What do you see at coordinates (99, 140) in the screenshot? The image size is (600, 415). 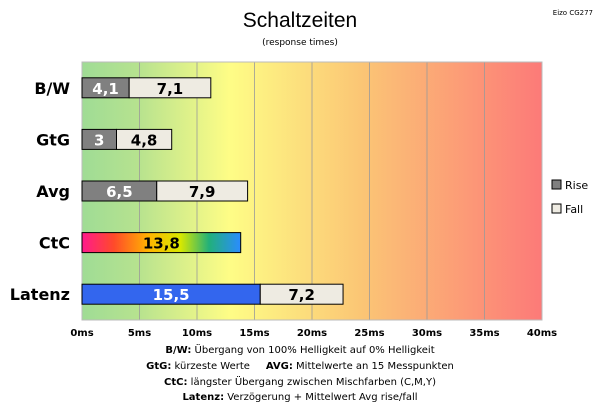 I see `bar-label-rise: 3` at bounding box center [99, 140].